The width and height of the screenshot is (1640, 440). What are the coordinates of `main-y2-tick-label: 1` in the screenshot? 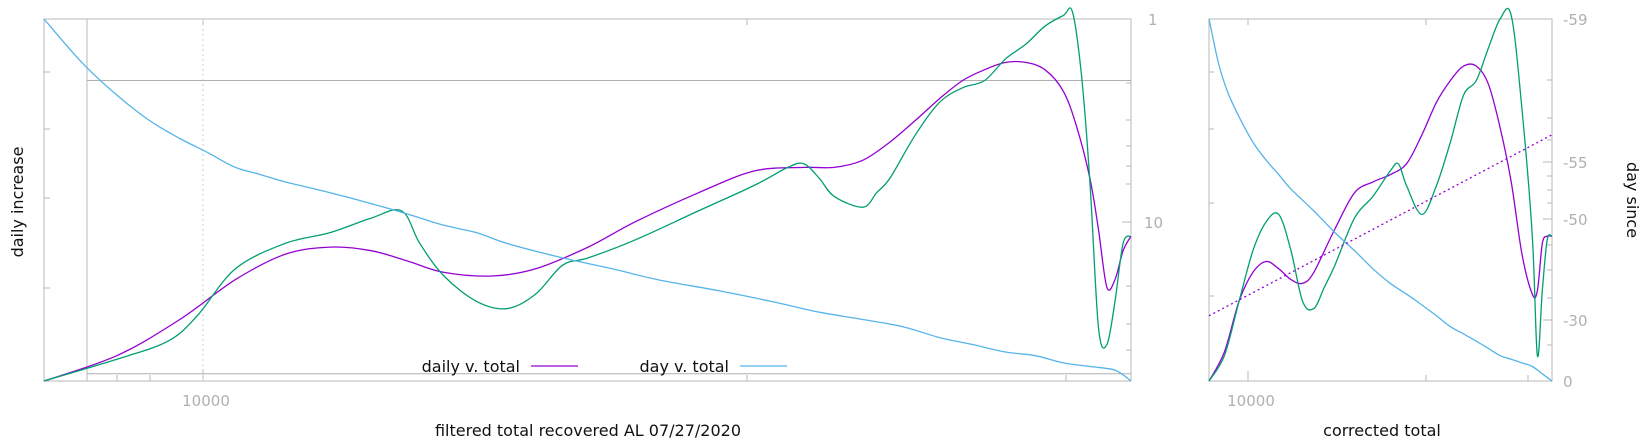 It's located at (1153, 20).